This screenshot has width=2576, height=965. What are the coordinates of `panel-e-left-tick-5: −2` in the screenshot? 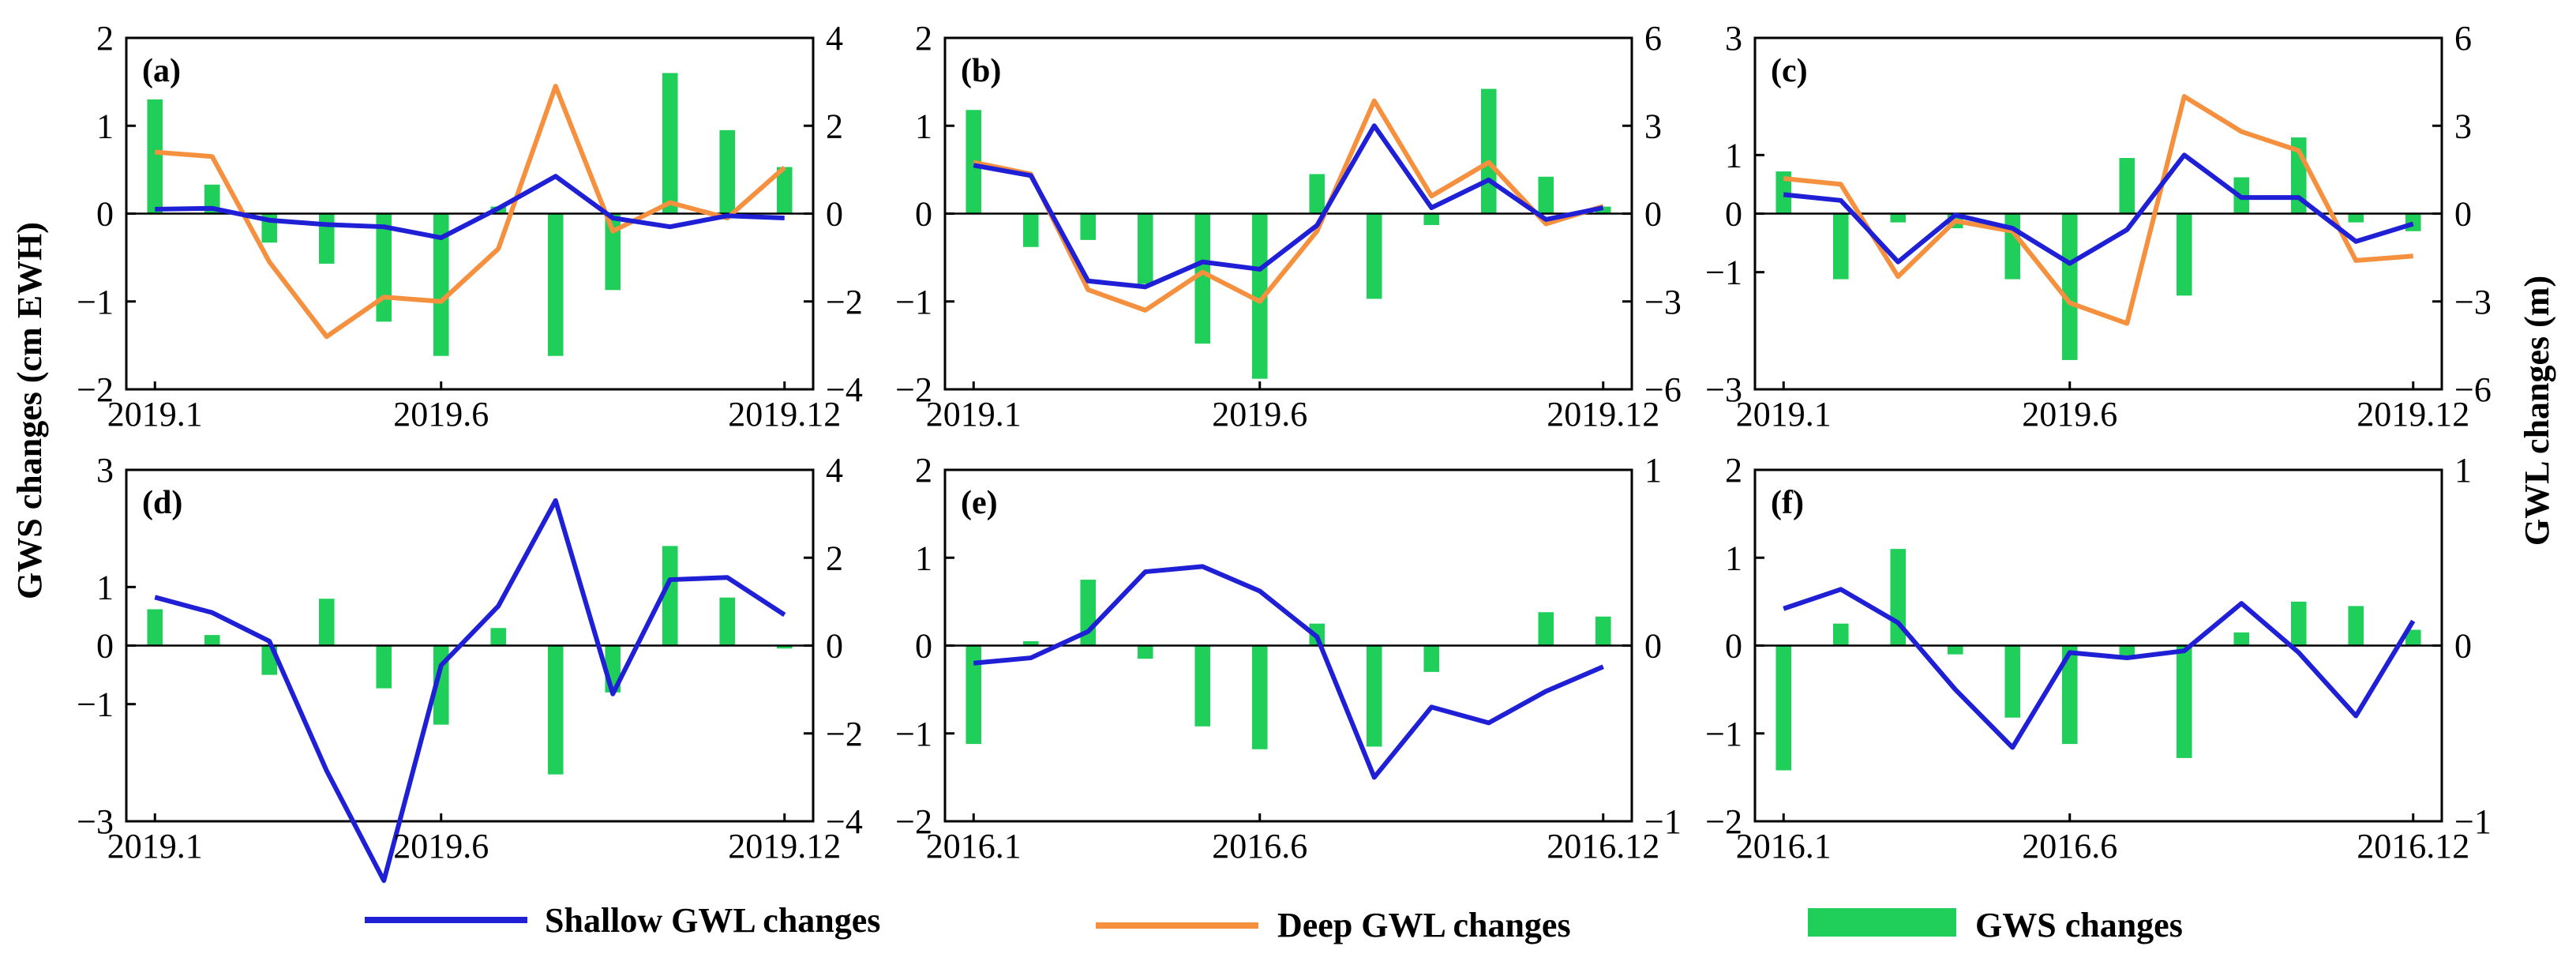 It's located at (914, 821).